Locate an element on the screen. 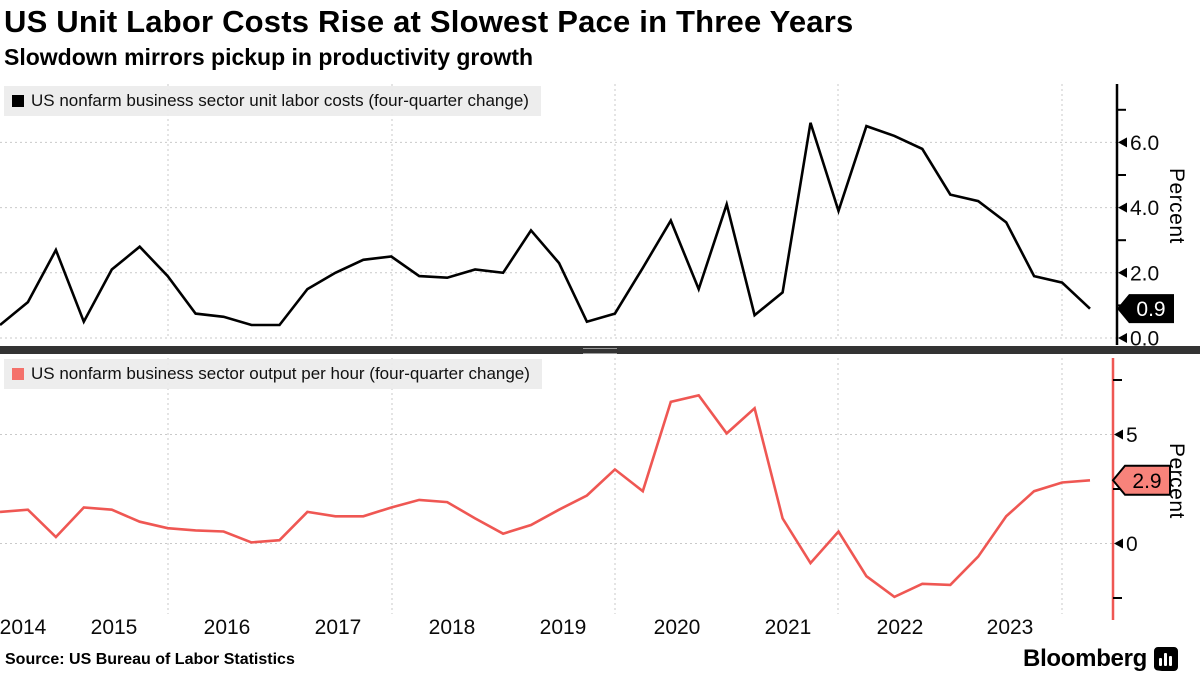 The image size is (1200, 675). x-axis-year-label: 2017 is located at coordinates (338, 627).